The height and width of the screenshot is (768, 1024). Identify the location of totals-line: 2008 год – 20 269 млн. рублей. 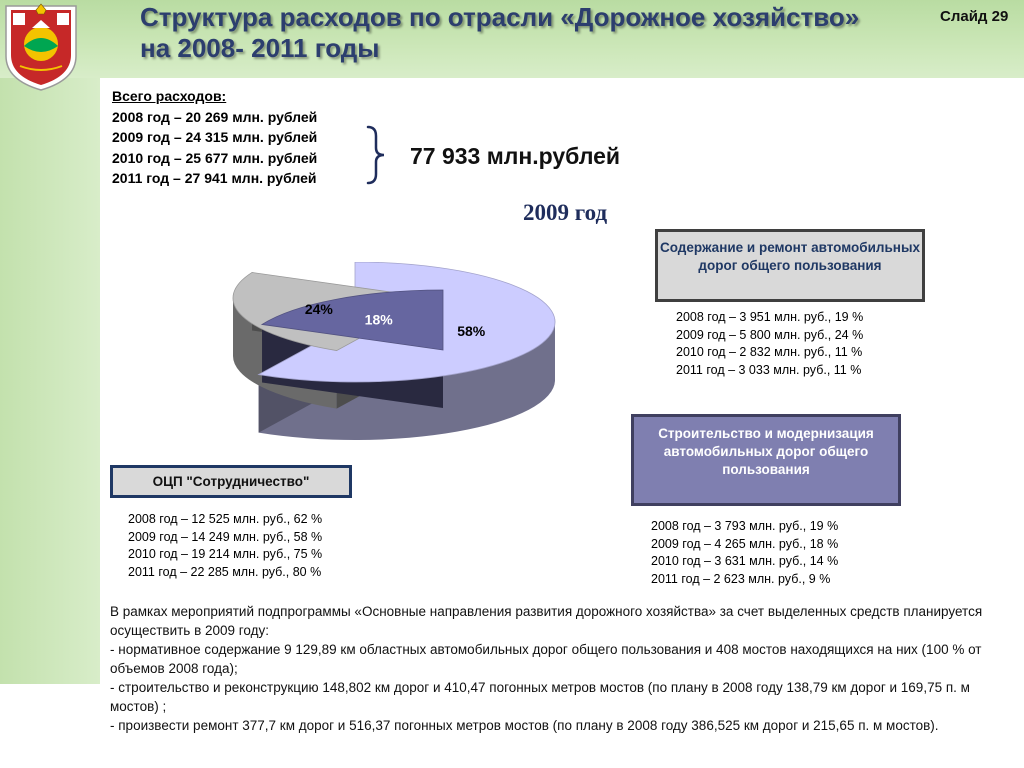
(215, 116).